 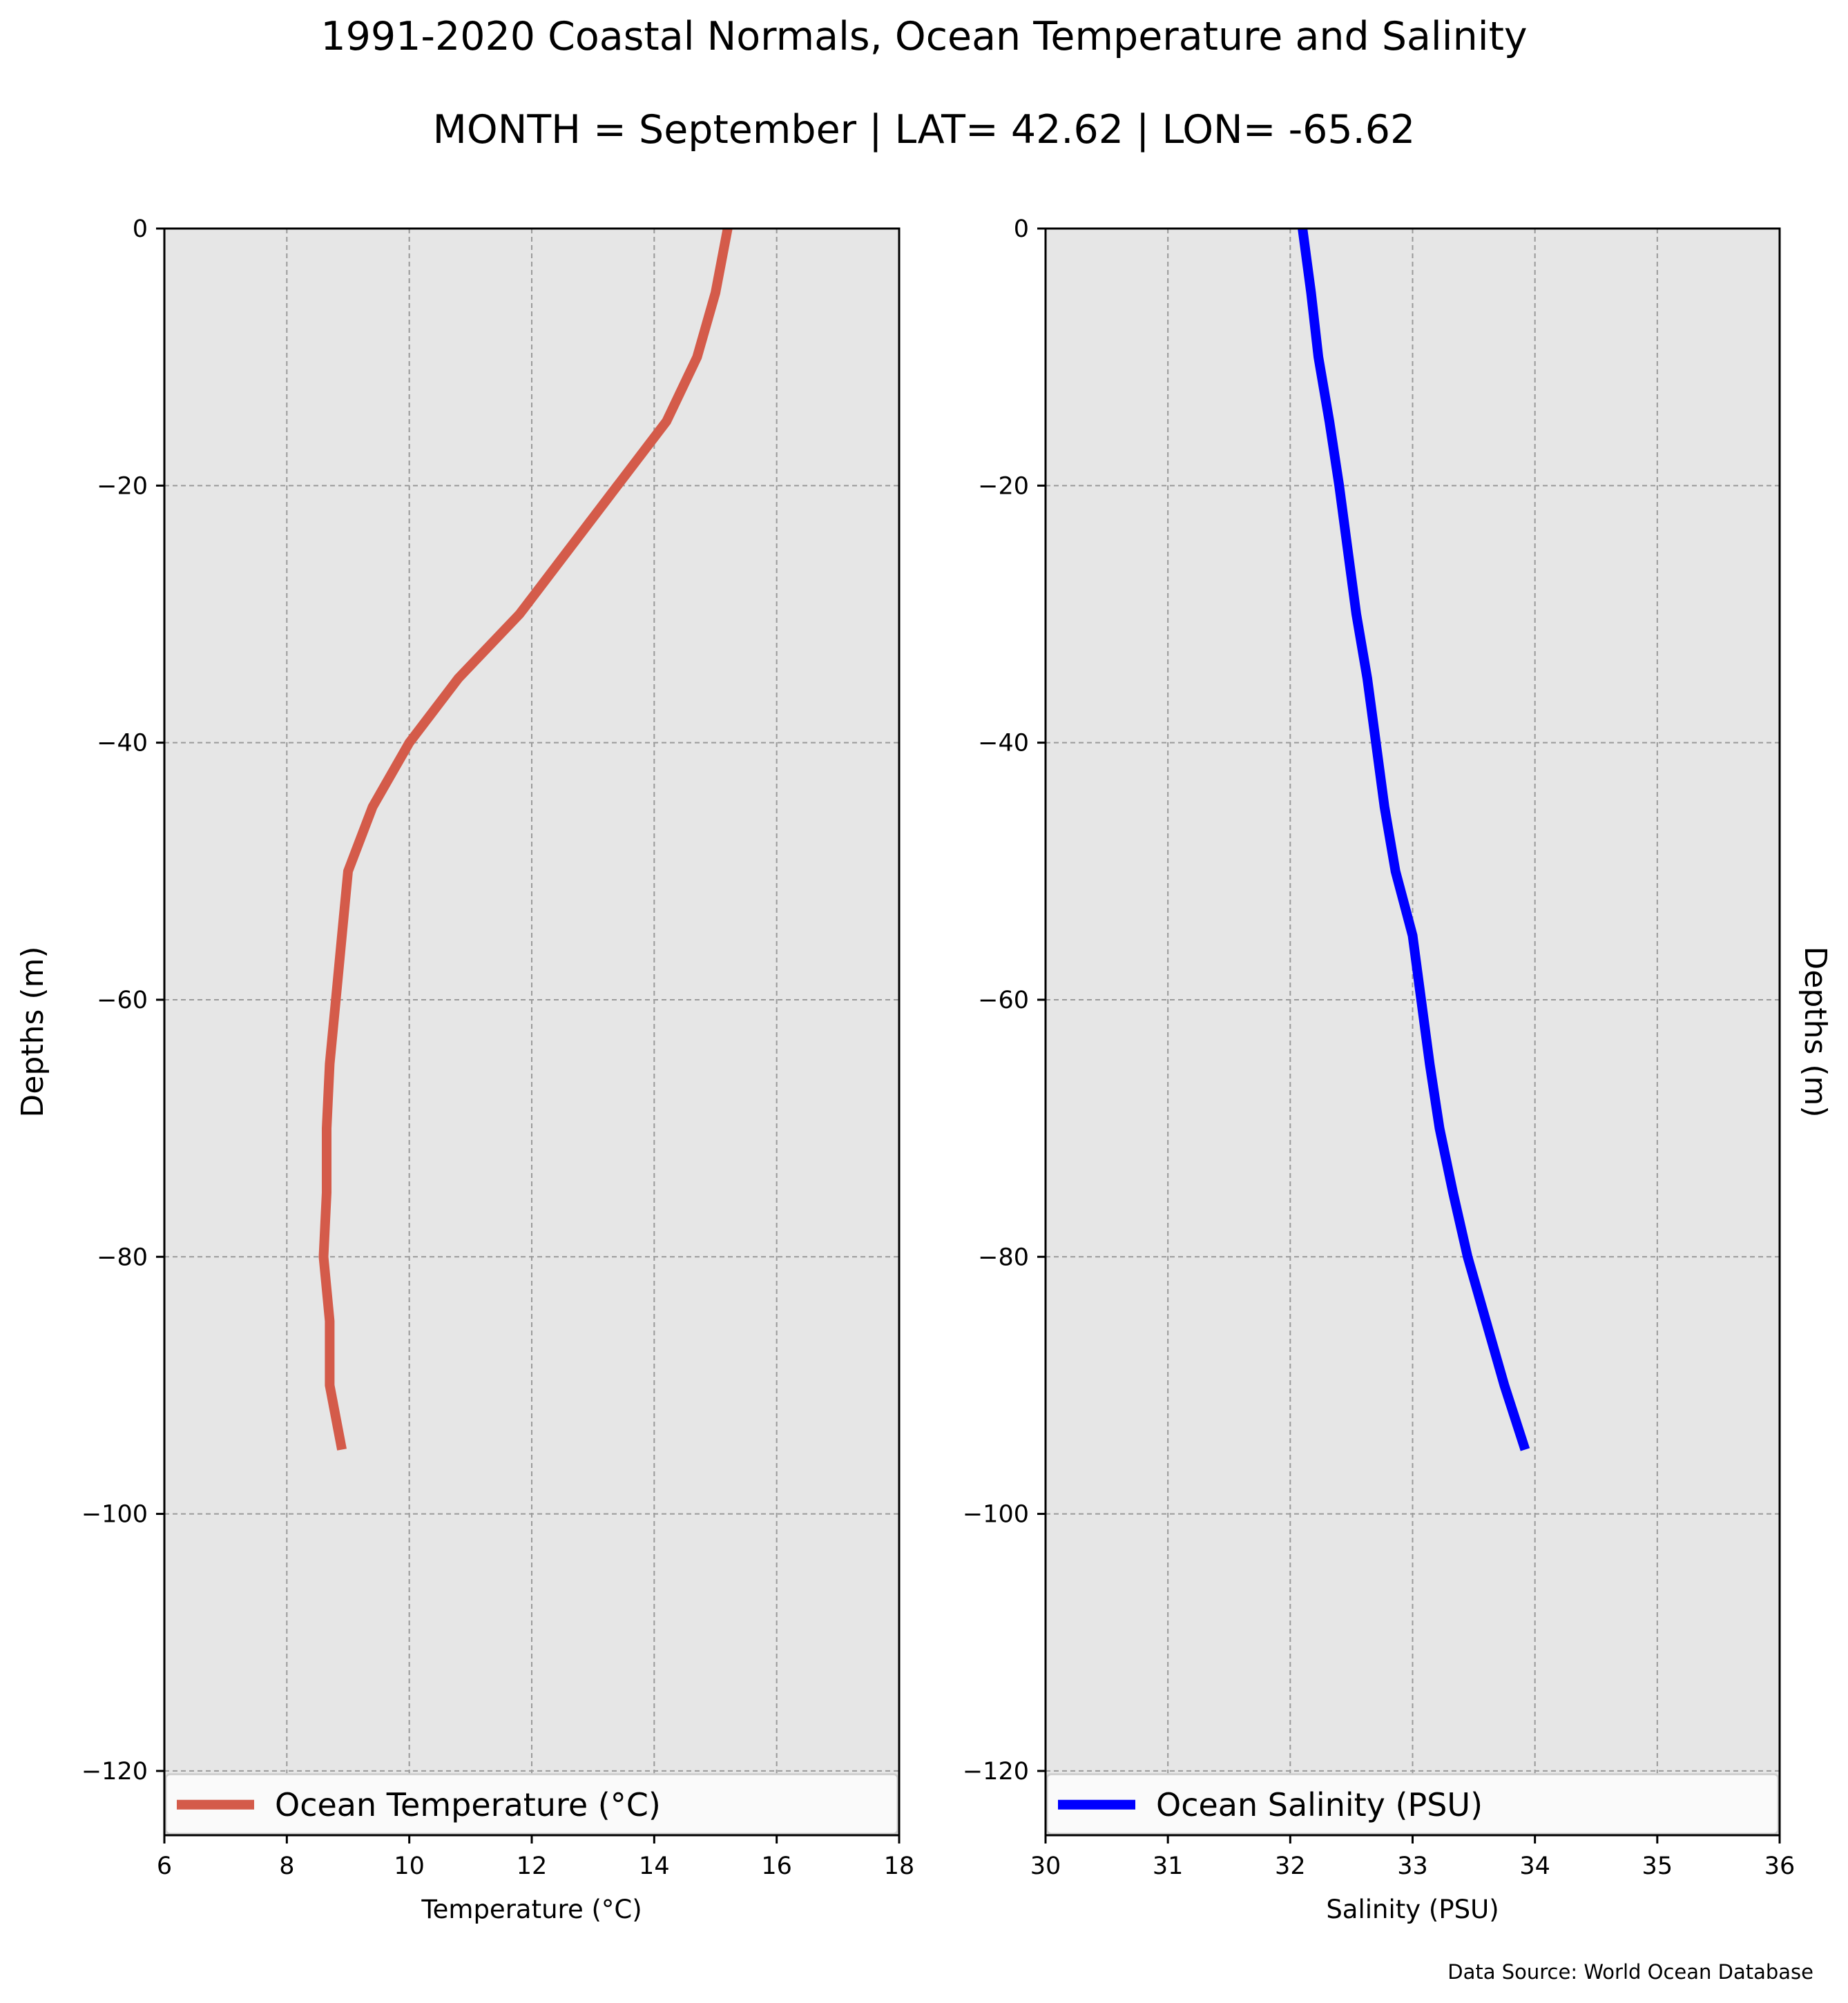 What do you see at coordinates (140, 229) in the screenshot?
I see `temperature-y-tick-label: 0` at bounding box center [140, 229].